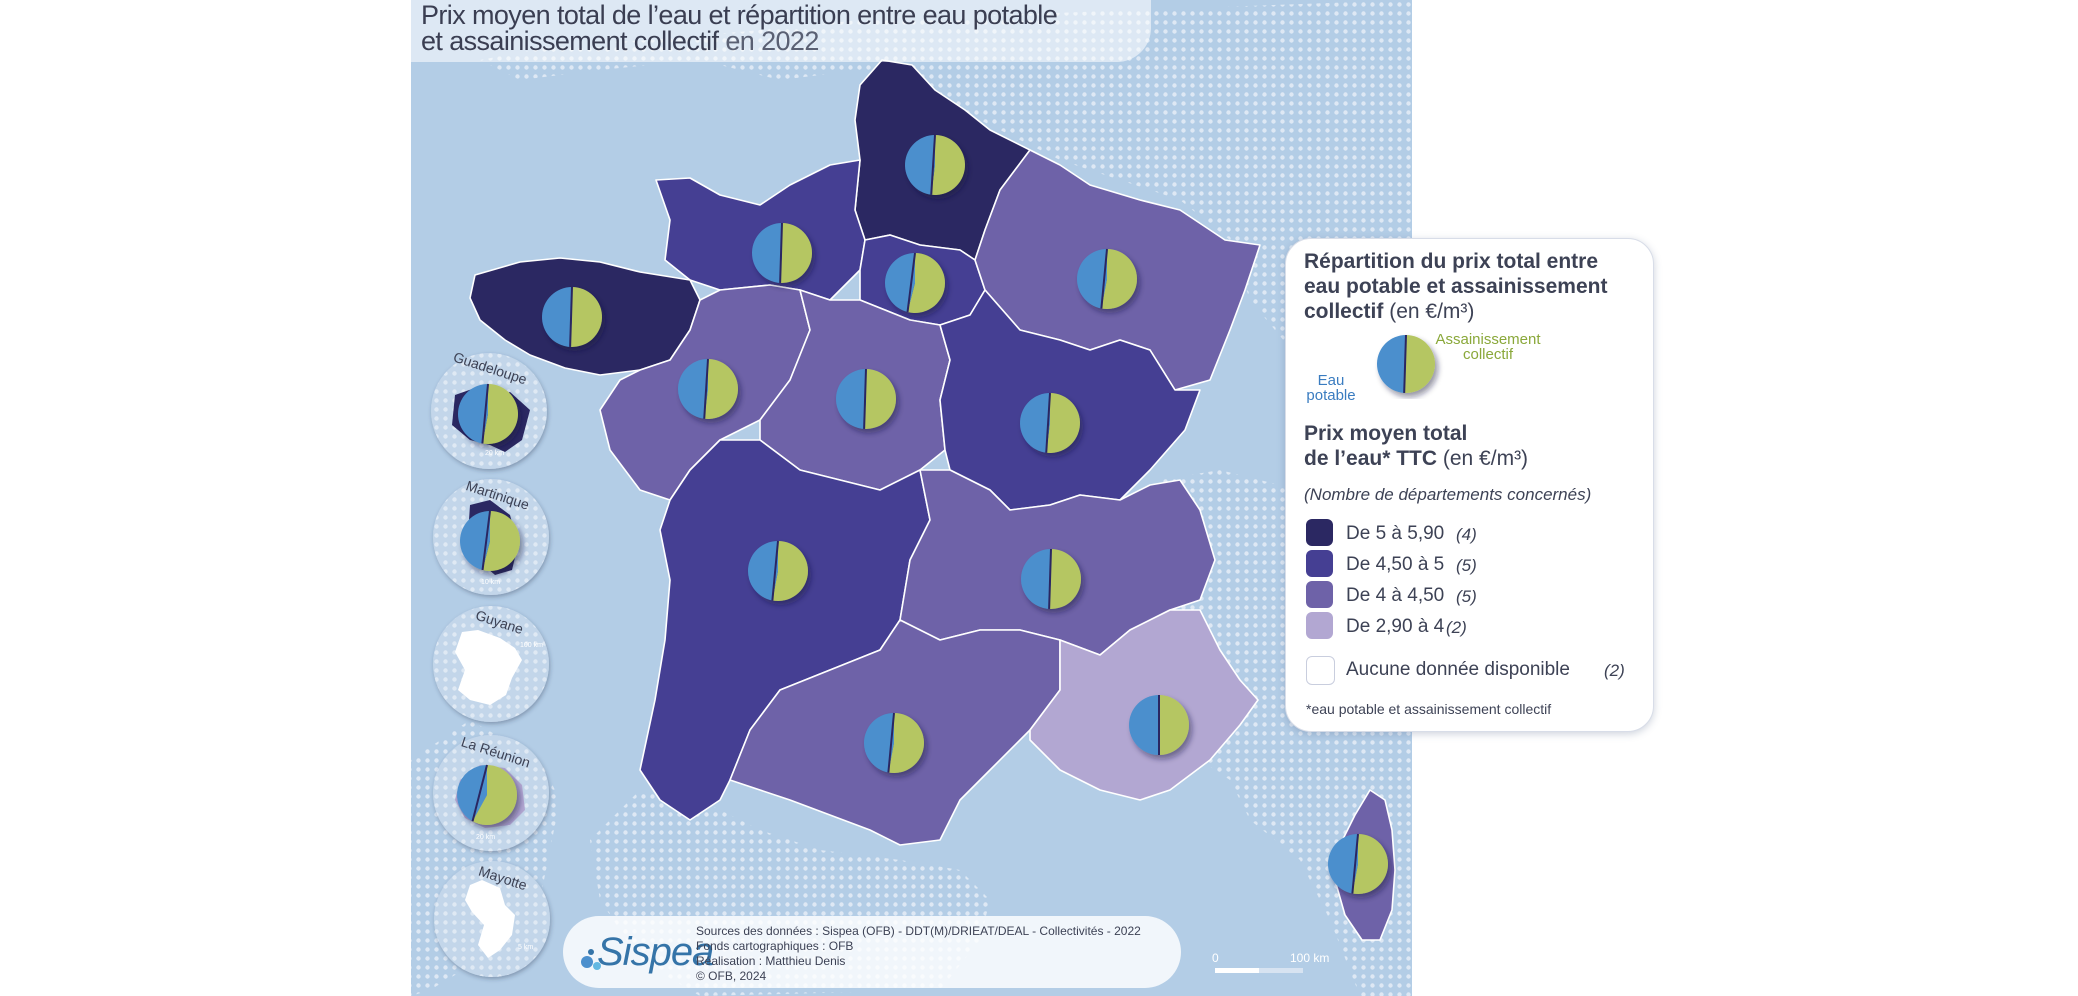  I want to click on pie-guadeloupe, so click(487, 414).